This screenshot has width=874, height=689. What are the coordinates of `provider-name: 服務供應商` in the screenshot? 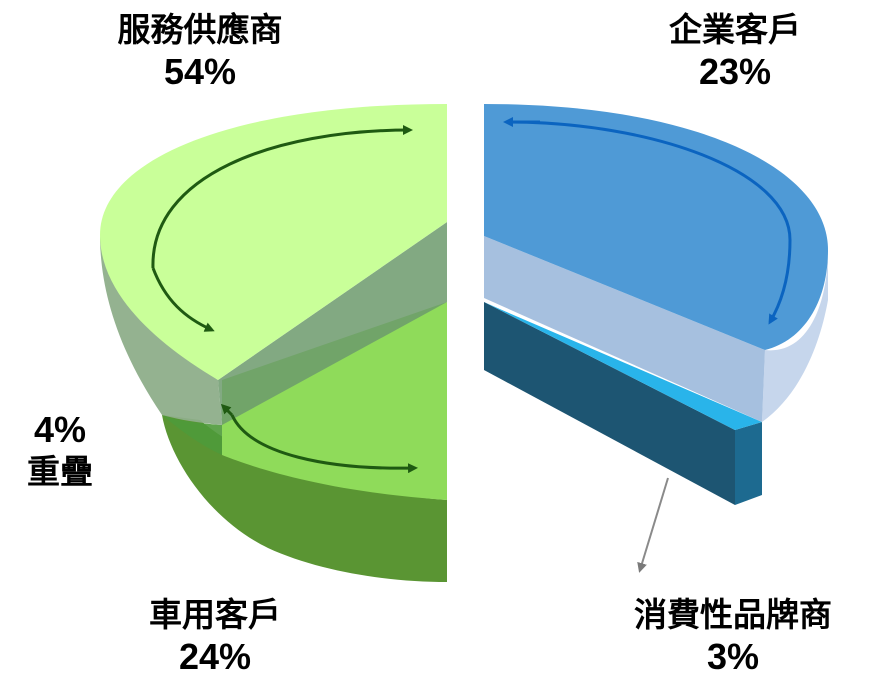 It's located at (200, 29).